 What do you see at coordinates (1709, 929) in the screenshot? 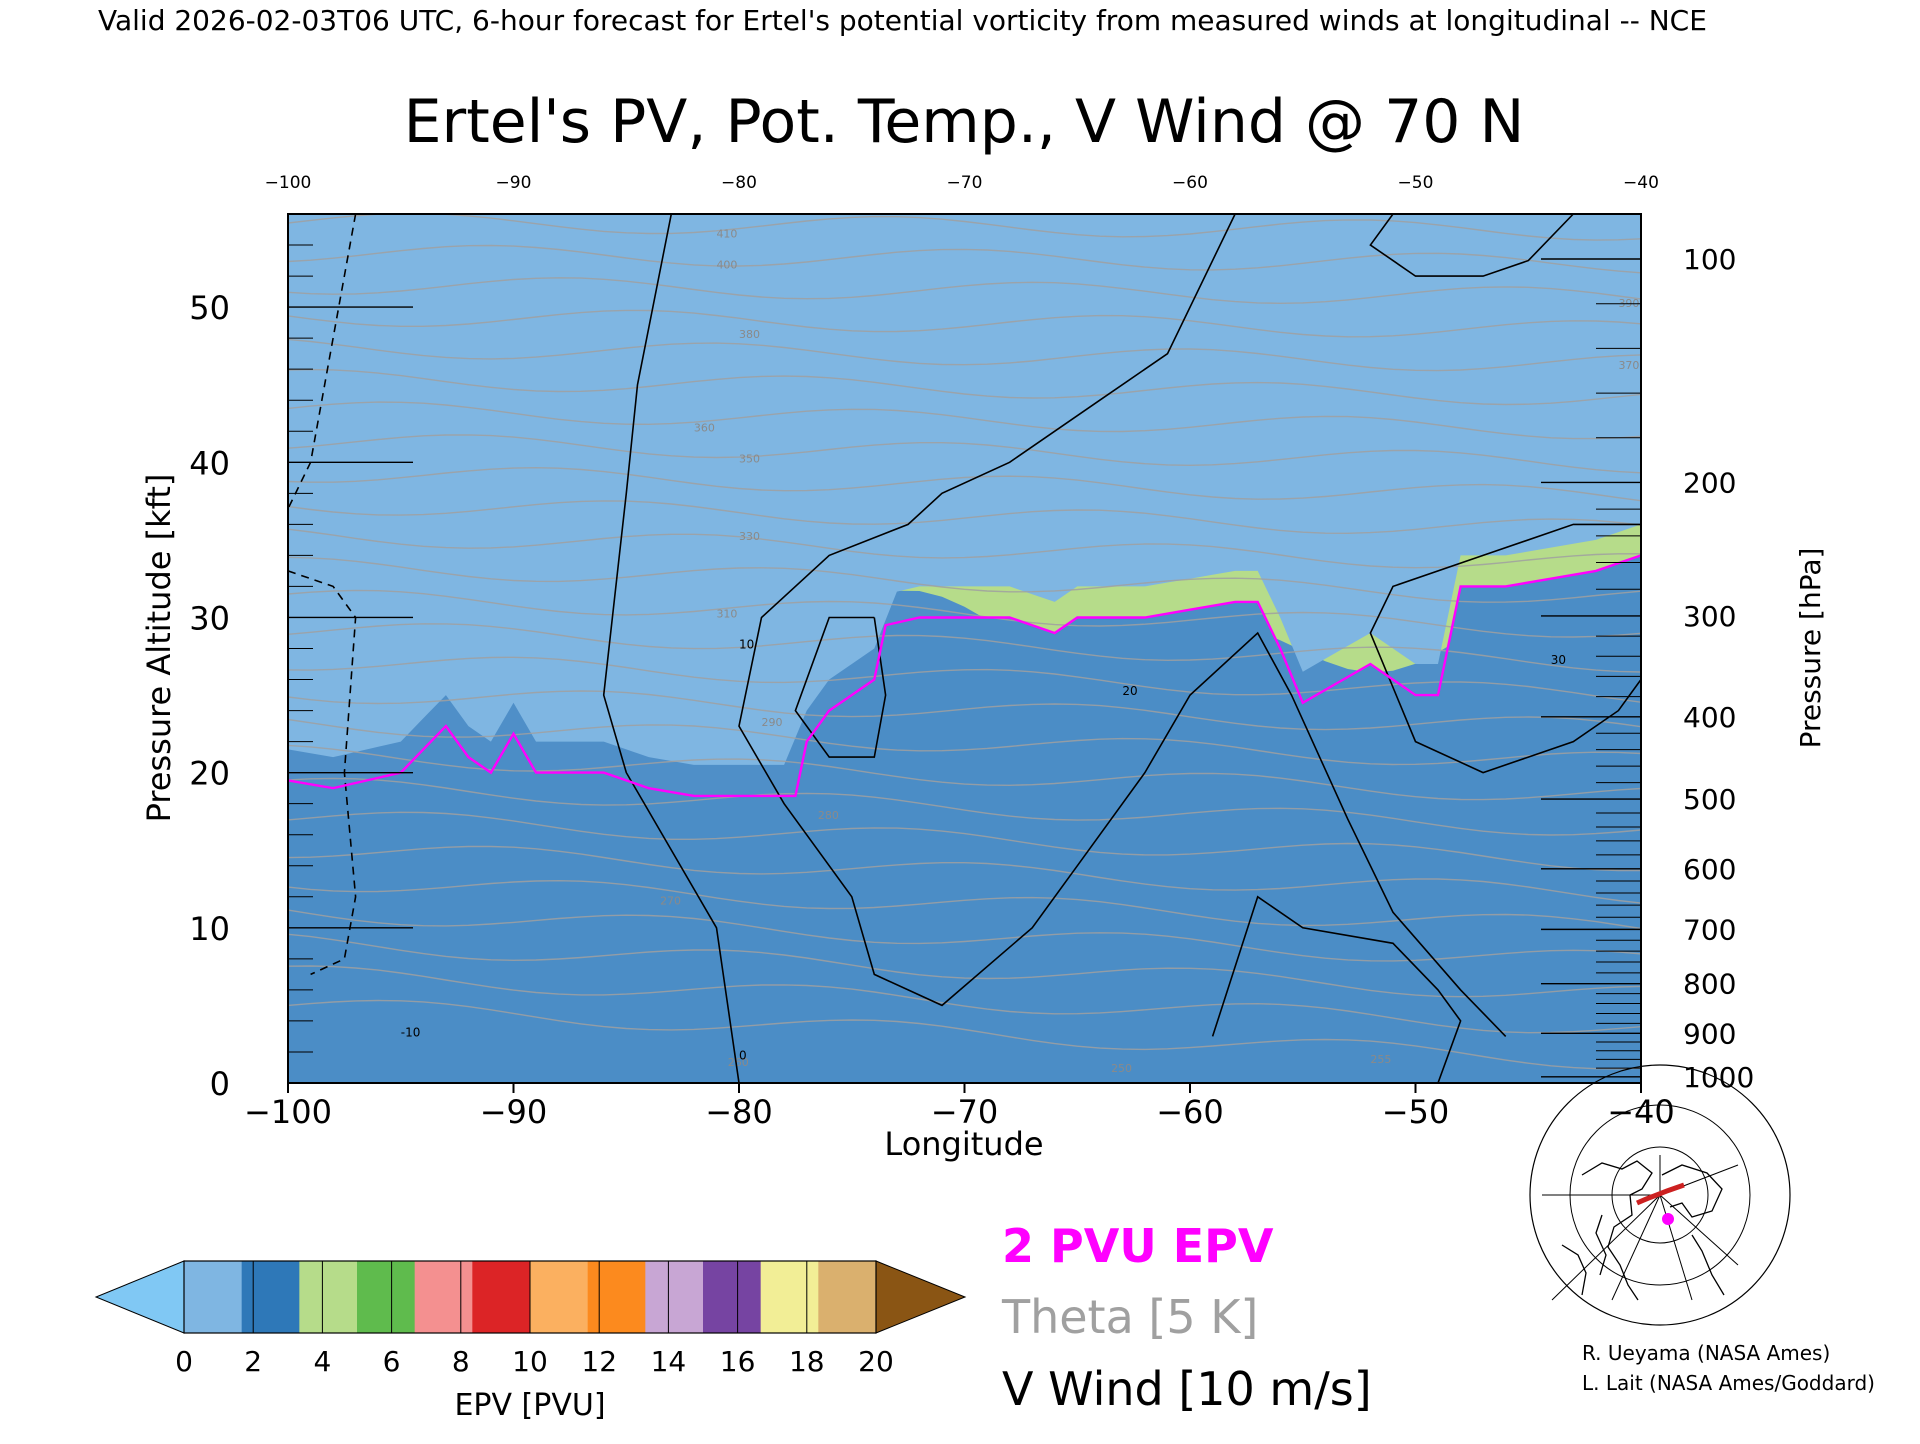
I see `pressure-tick-label: 700` at bounding box center [1709, 929].